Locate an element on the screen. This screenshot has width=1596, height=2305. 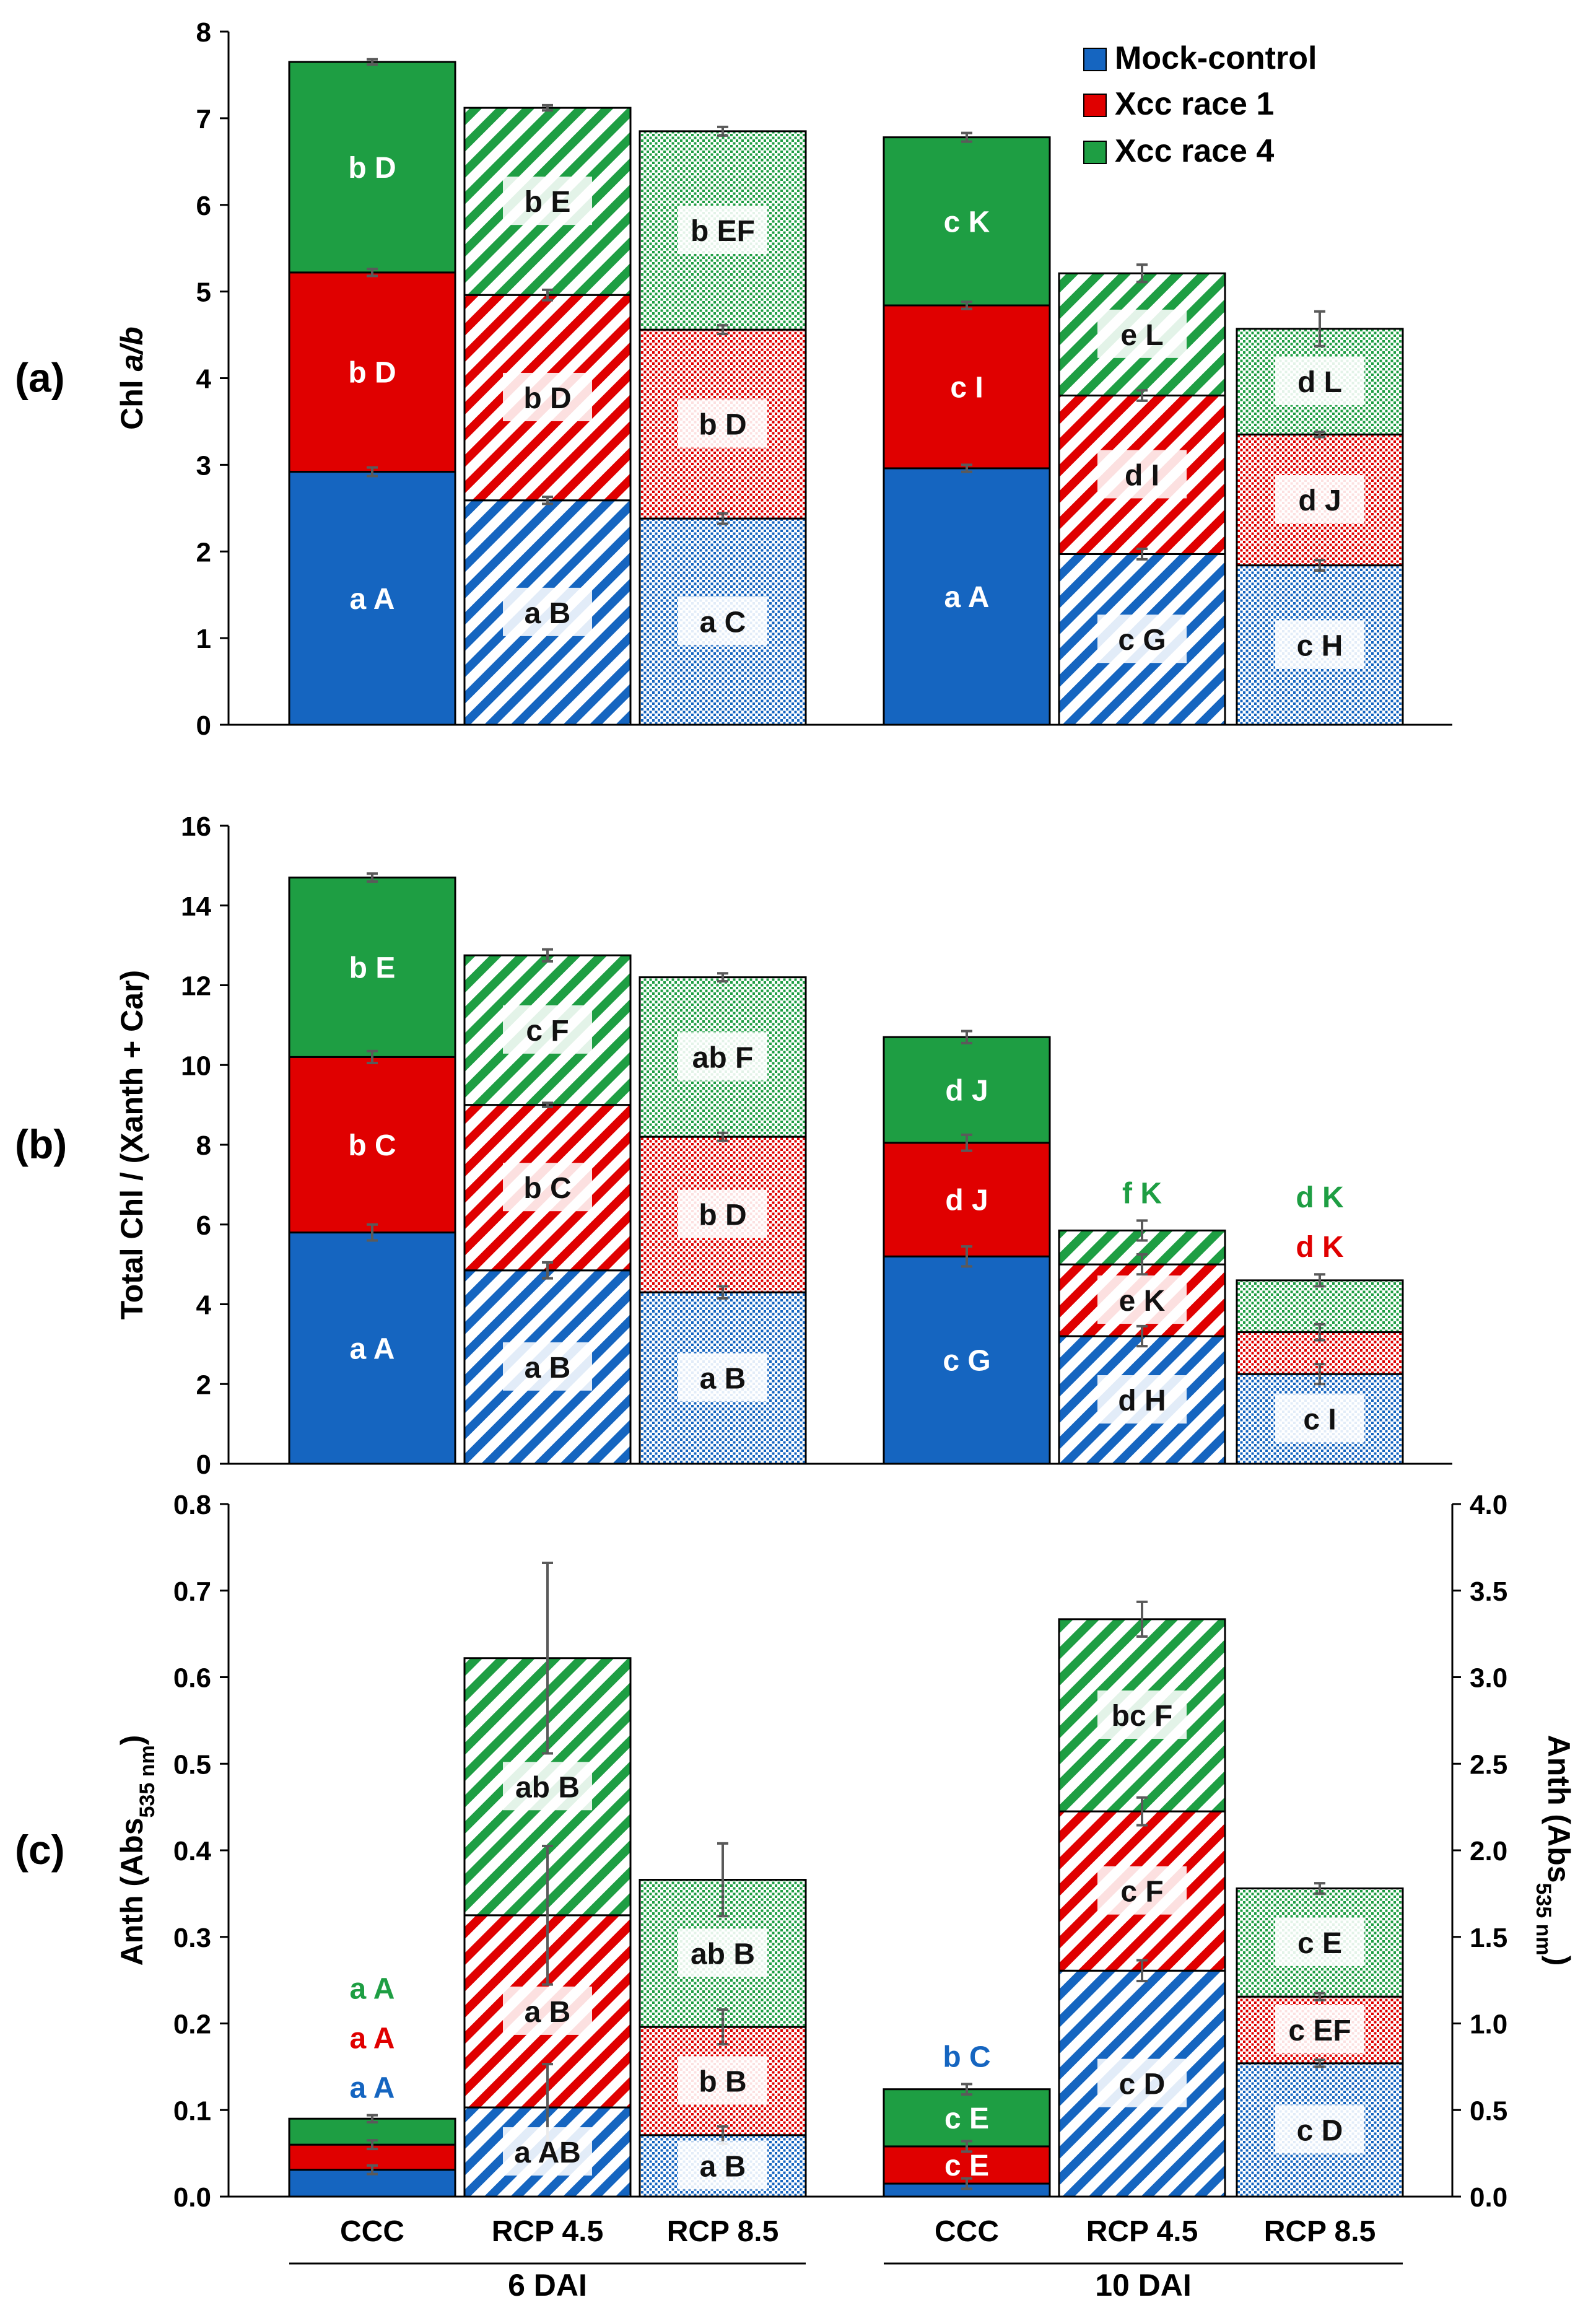
legend-swatch-mock is located at coordinates (1095, 59).